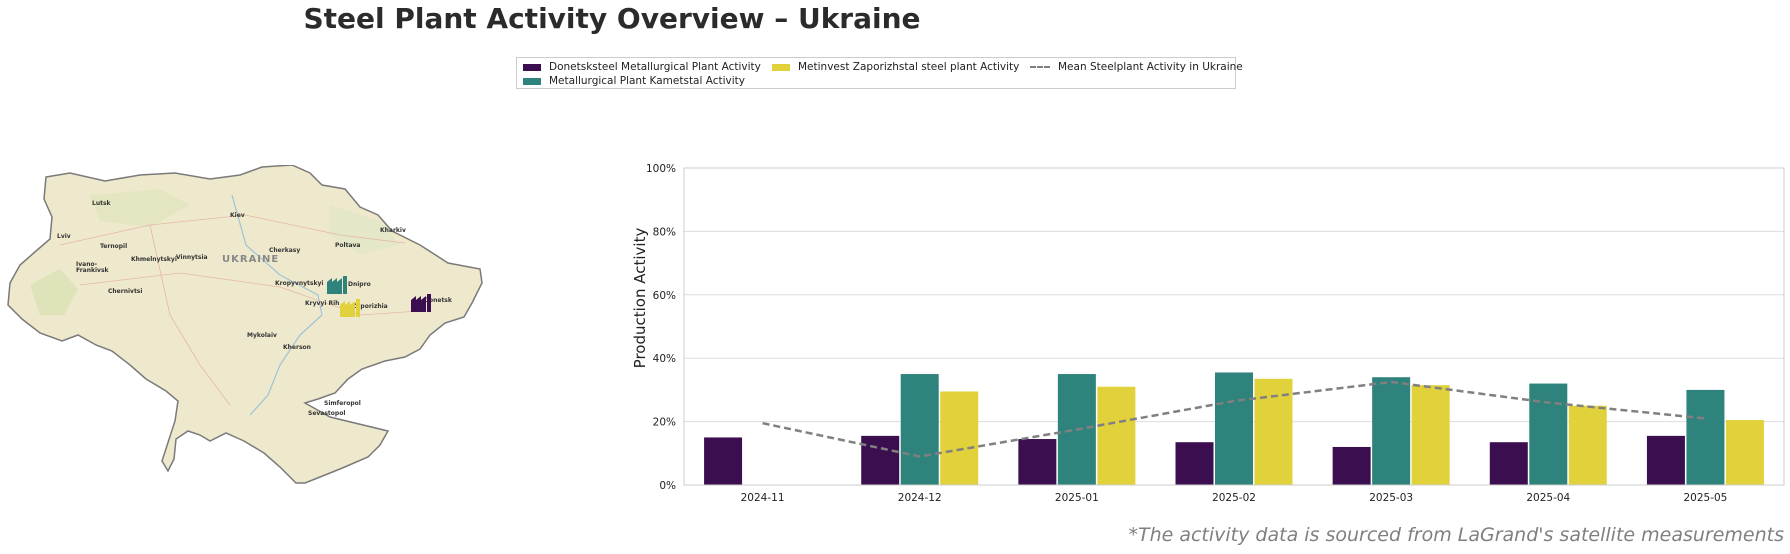  I want to click on page-title: Steel Plant Activity Overview – Ukraine, so click(612, 18).